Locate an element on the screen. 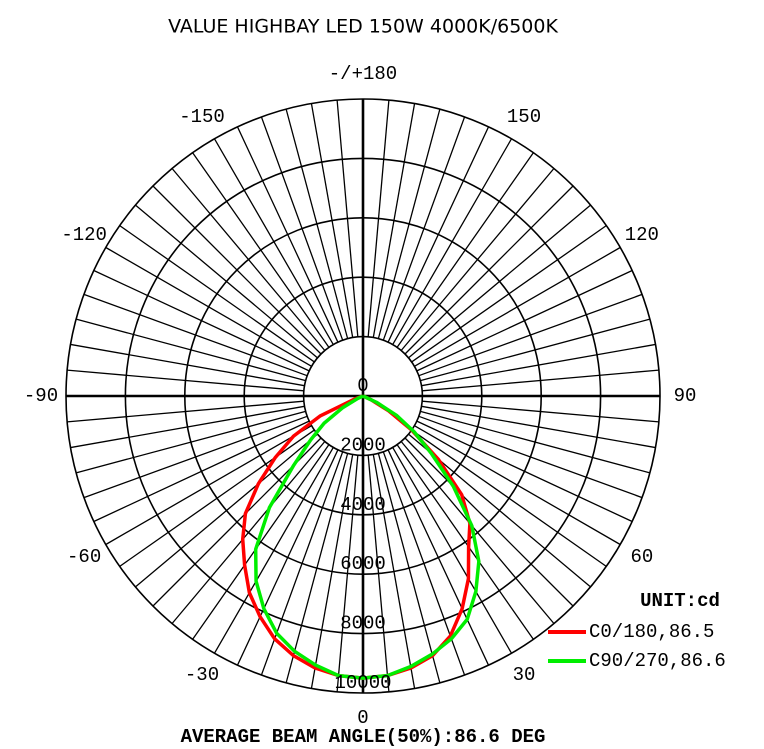  angle-label: 150 is located at coordinates (524, 117).